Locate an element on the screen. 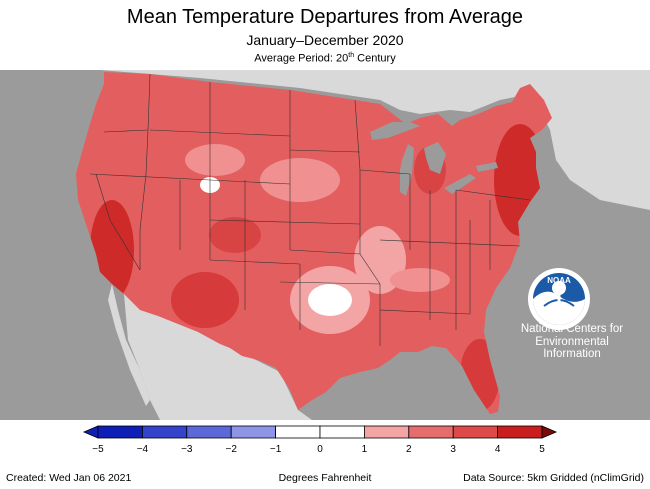 The height and width of the screenshot is (489, 650). legend-tick-label: 3 is located at coordinates (453, 449).